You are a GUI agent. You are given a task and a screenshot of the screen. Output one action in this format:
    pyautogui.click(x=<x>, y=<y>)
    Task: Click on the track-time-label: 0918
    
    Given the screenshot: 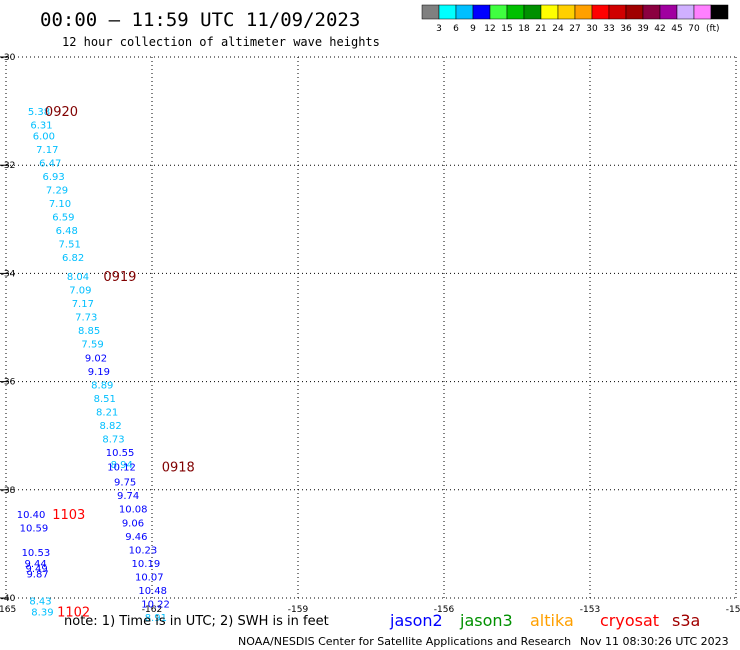 What is the action you would take?
    pyautogui.click(x=178, y=468)
    